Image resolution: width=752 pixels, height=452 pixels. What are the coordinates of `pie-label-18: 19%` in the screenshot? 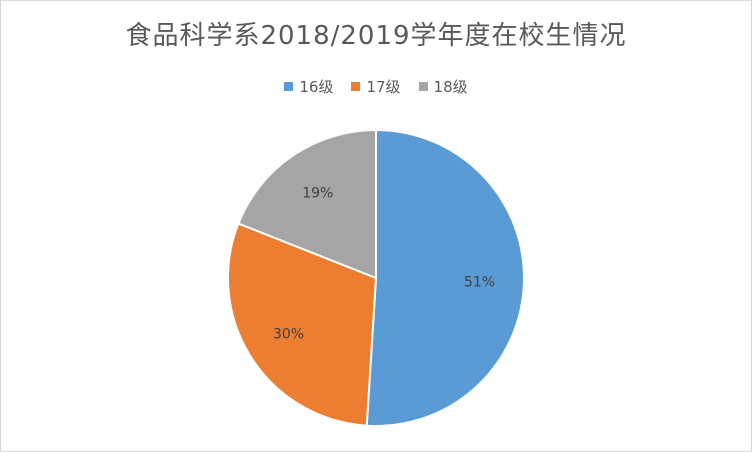 It's located at (317, 193).